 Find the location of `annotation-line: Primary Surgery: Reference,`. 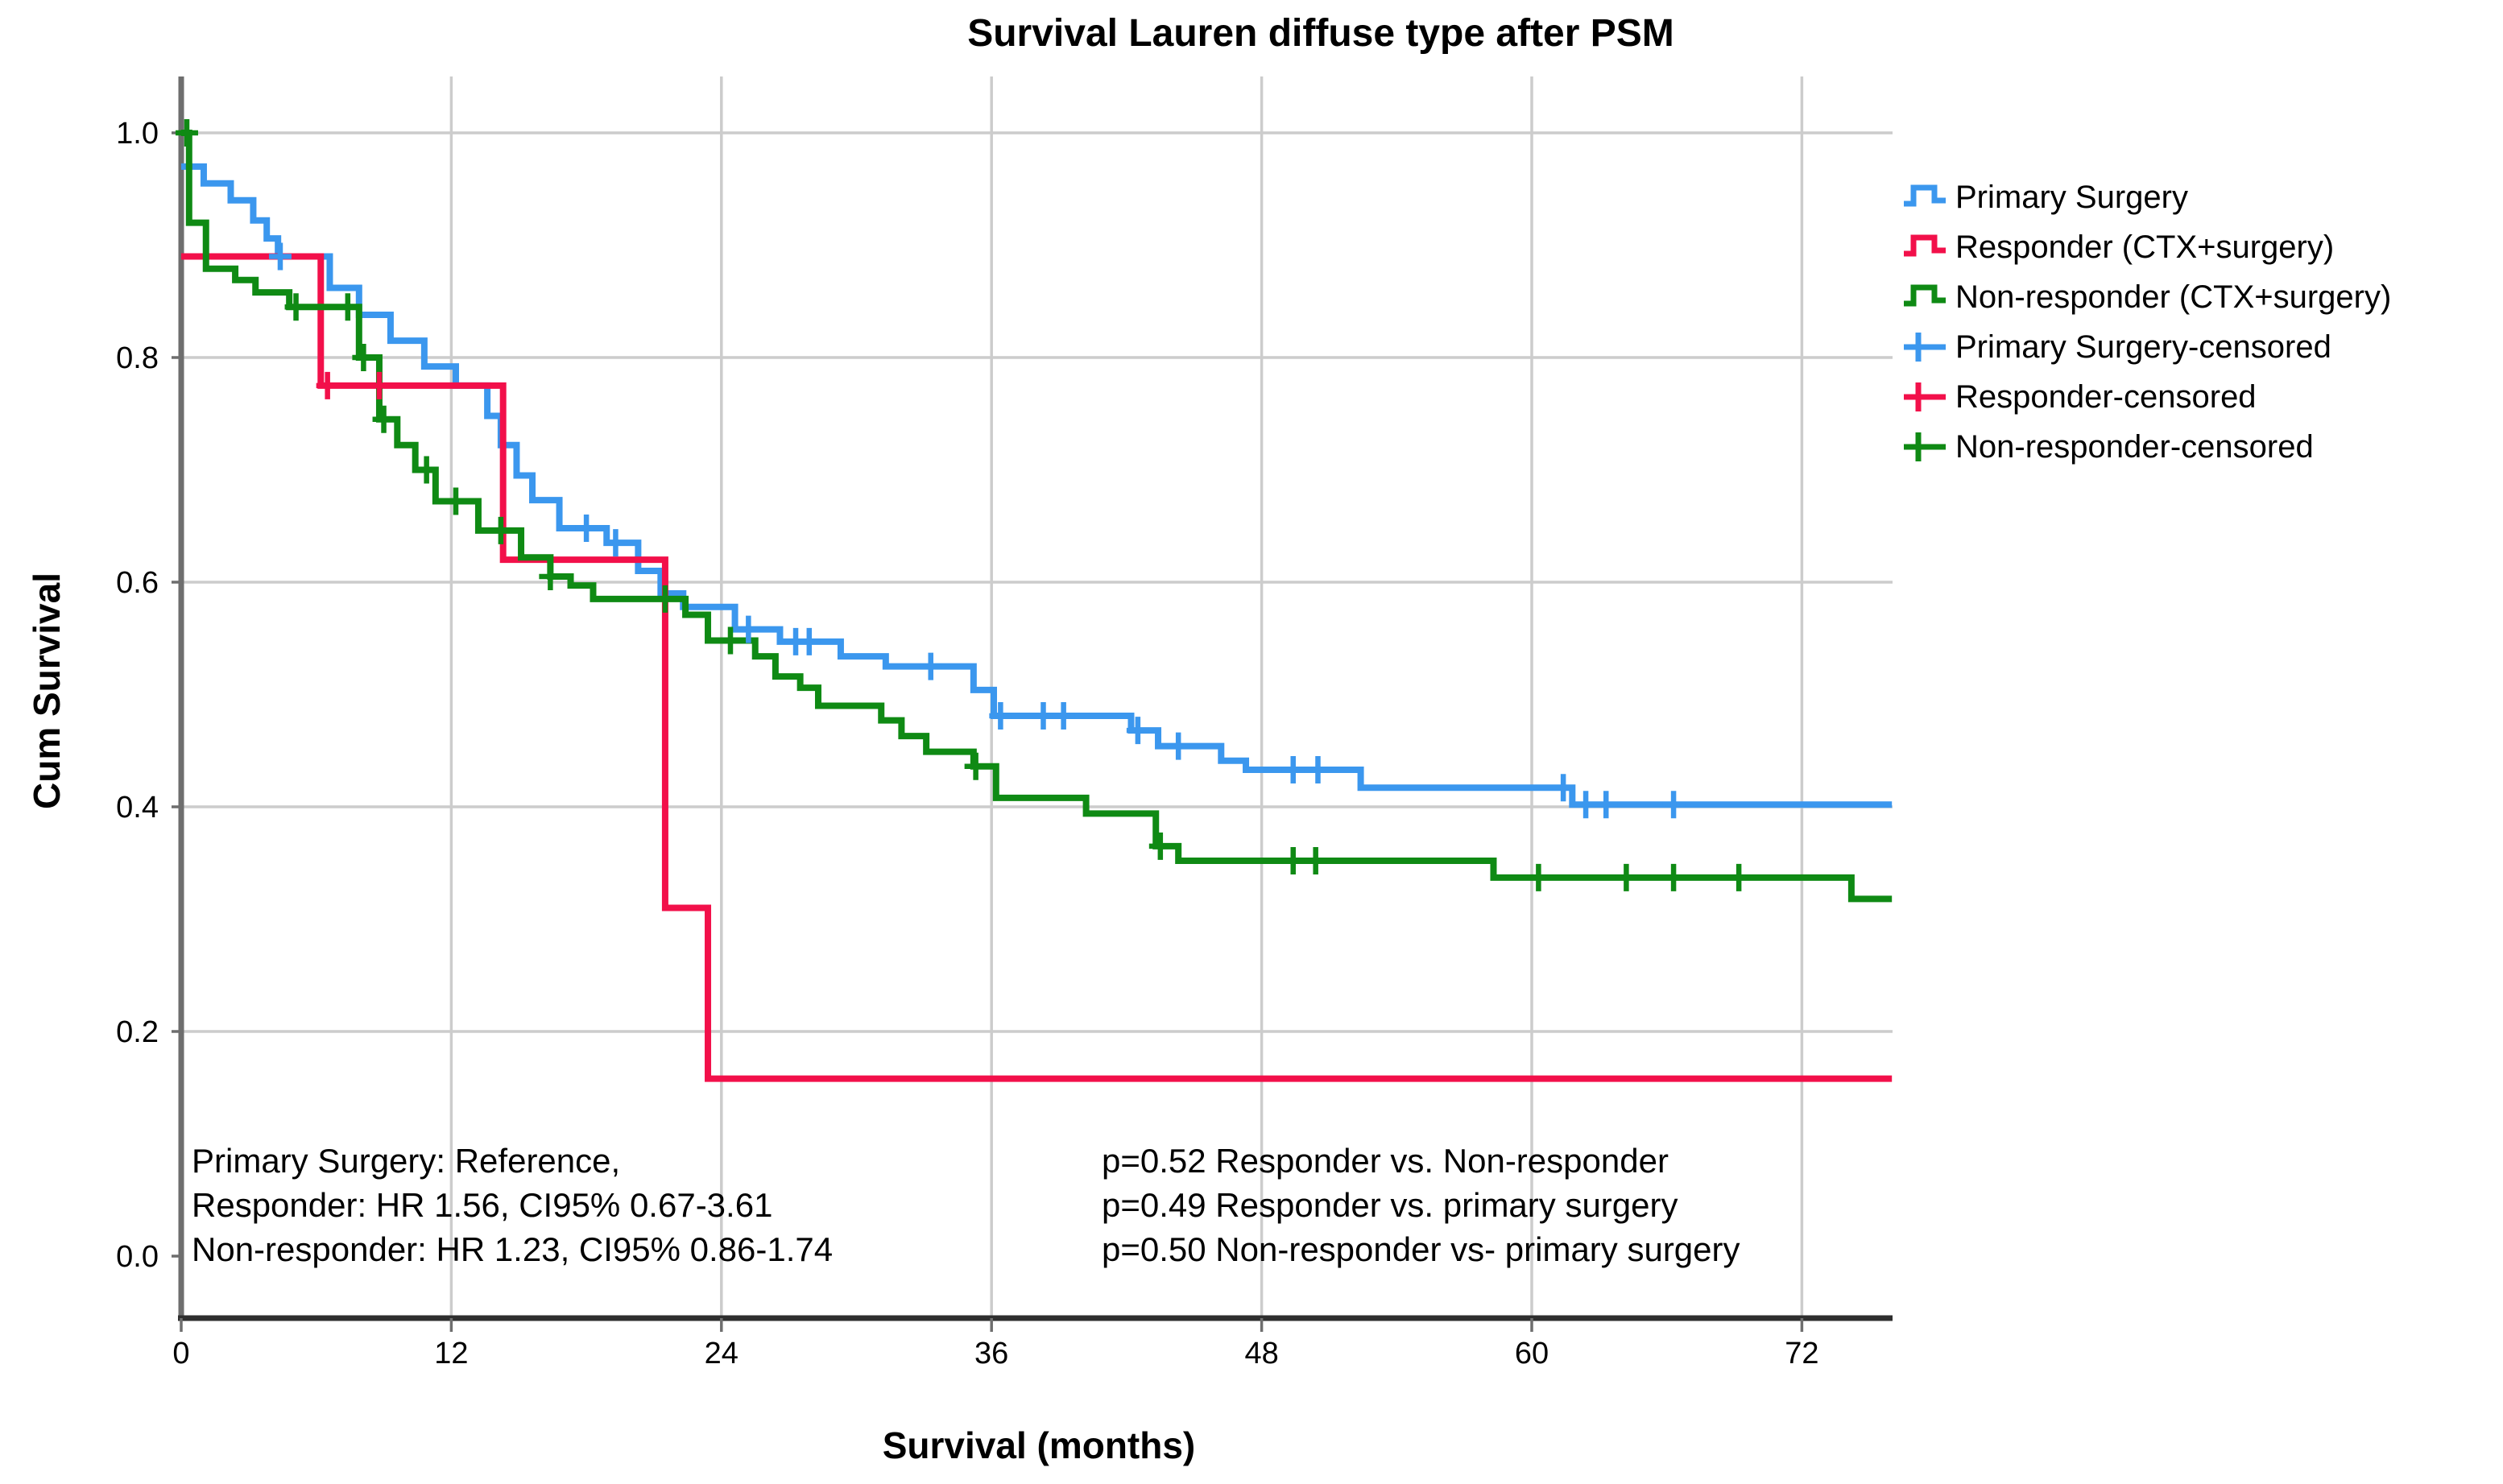

annotation-line: Primary Surgery: Reference, is located at coordinates (406, 1161).